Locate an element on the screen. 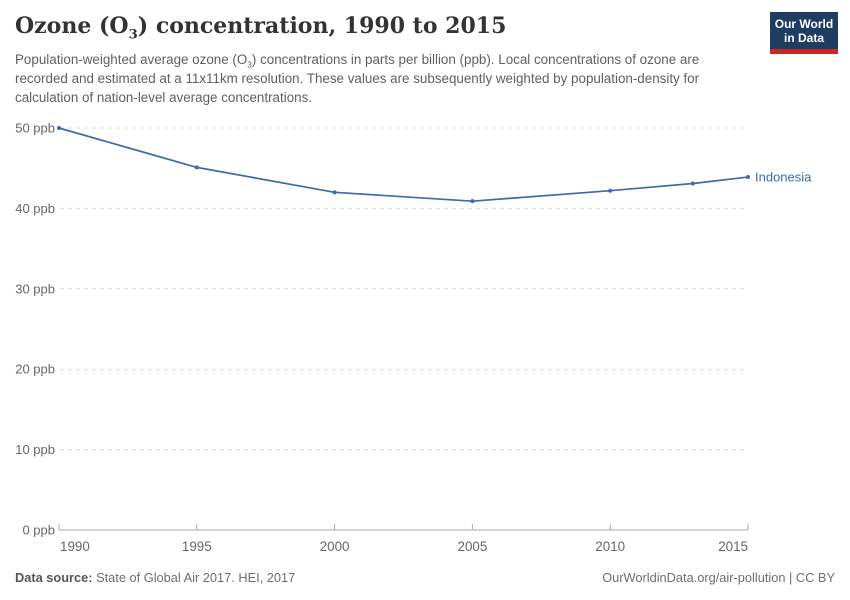 This screenshot has width=850, height=600. title-text-cont: ) concentration, 1990 to 2015 is located at coordinates (322, 26).